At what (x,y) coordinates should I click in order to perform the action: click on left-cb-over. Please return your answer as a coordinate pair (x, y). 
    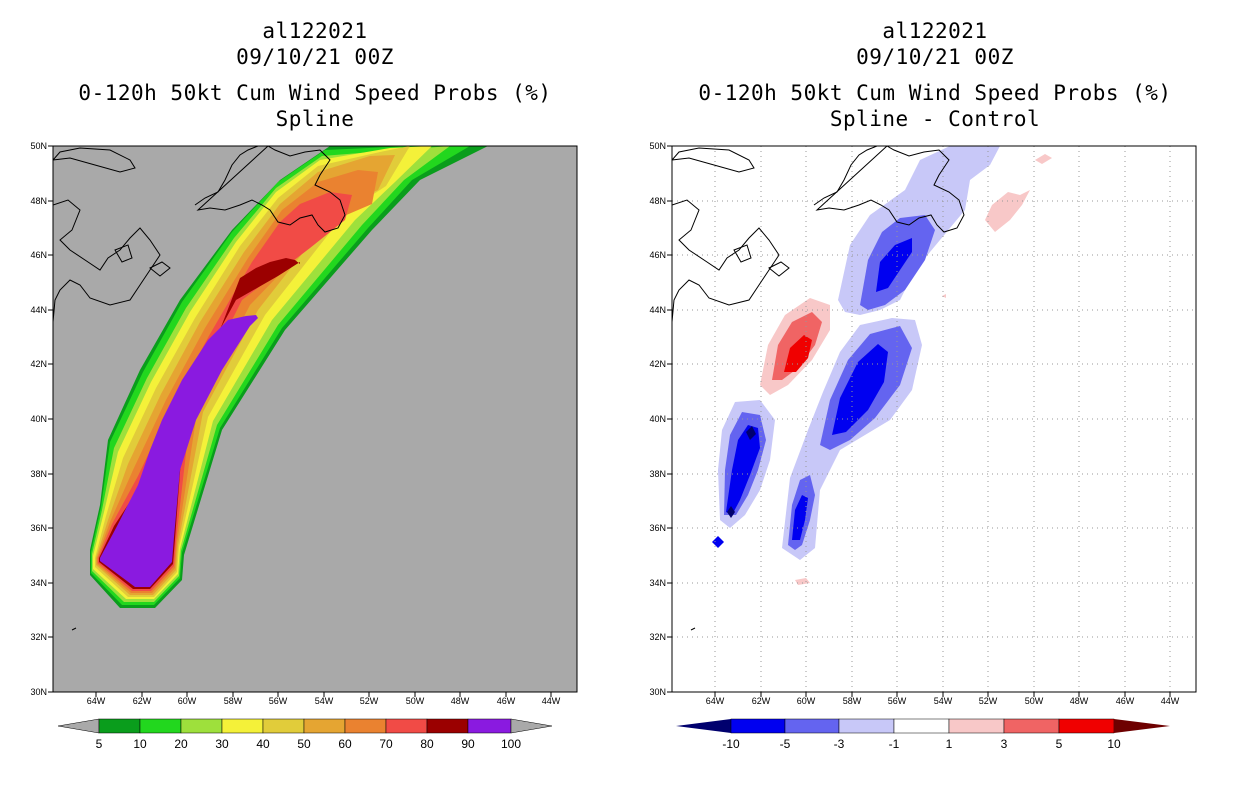
    Looking at the image, I should click on (531, 726).